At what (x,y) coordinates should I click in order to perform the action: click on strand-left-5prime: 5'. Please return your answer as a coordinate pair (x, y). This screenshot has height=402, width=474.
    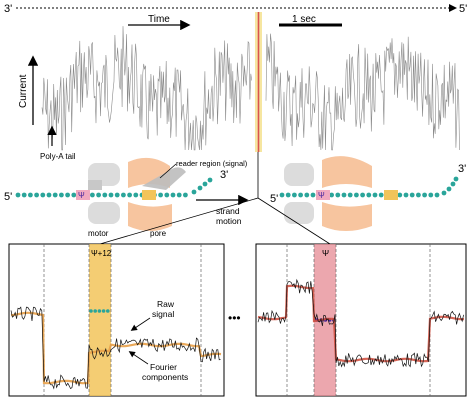
    Looking at the image, I should click on (8, 197).